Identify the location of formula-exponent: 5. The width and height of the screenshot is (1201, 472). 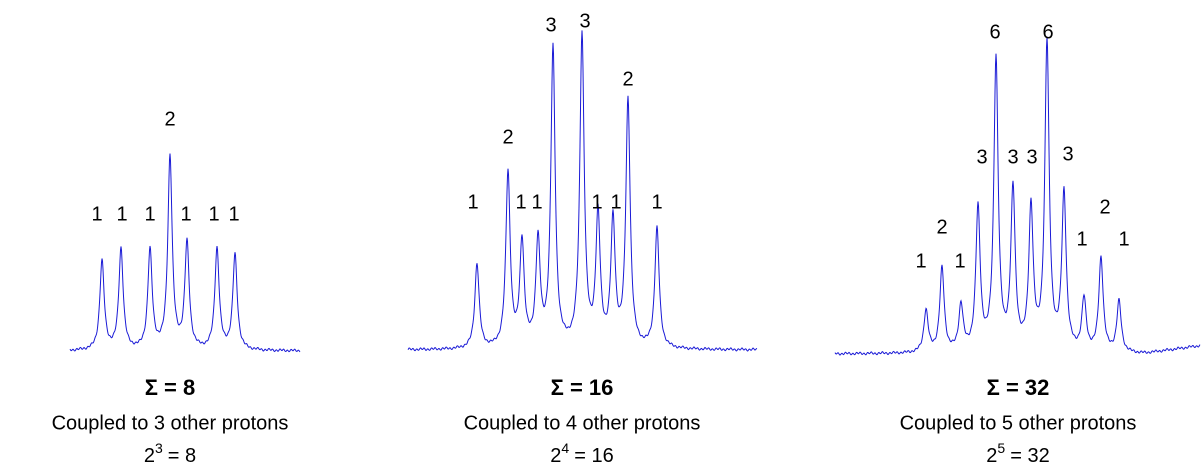
(1001, 448).